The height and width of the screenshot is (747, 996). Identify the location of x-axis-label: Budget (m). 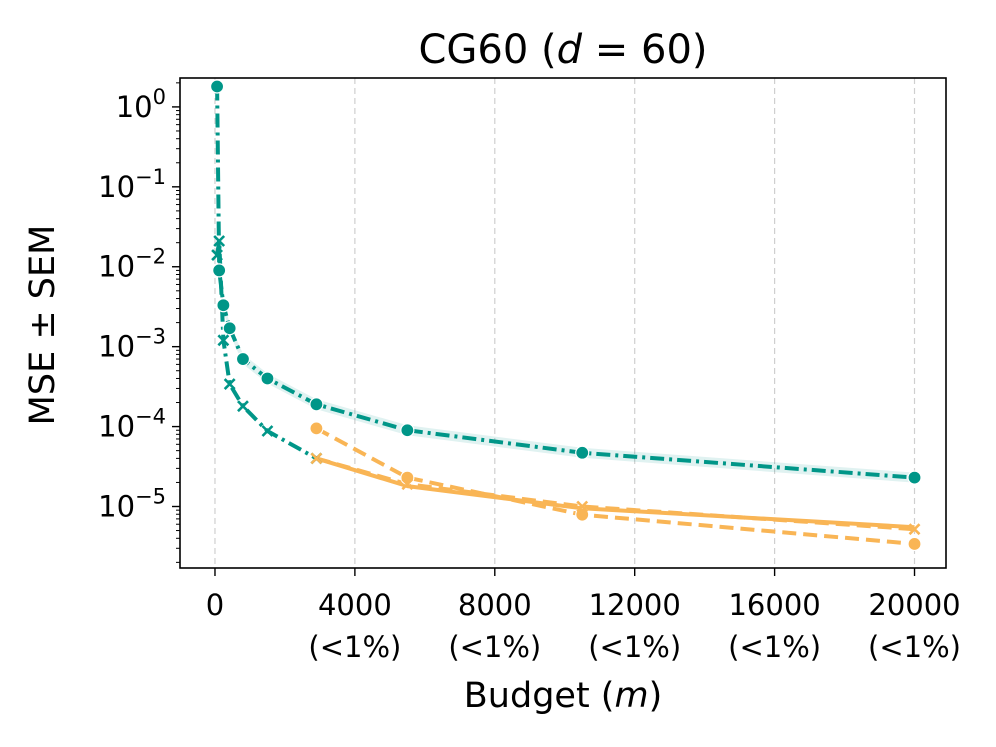
(563, 696).